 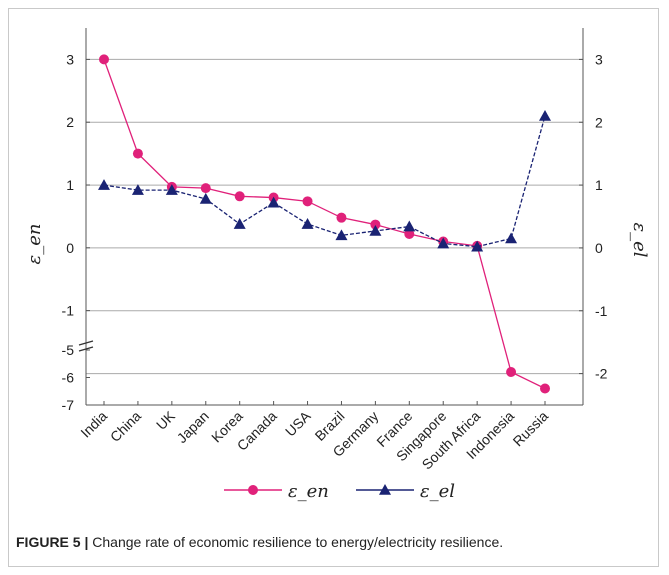 What do you see at coordinates (68, 378) in the screenshot?
I see `left-tick-label: -6` at bounding box center [68, 378].